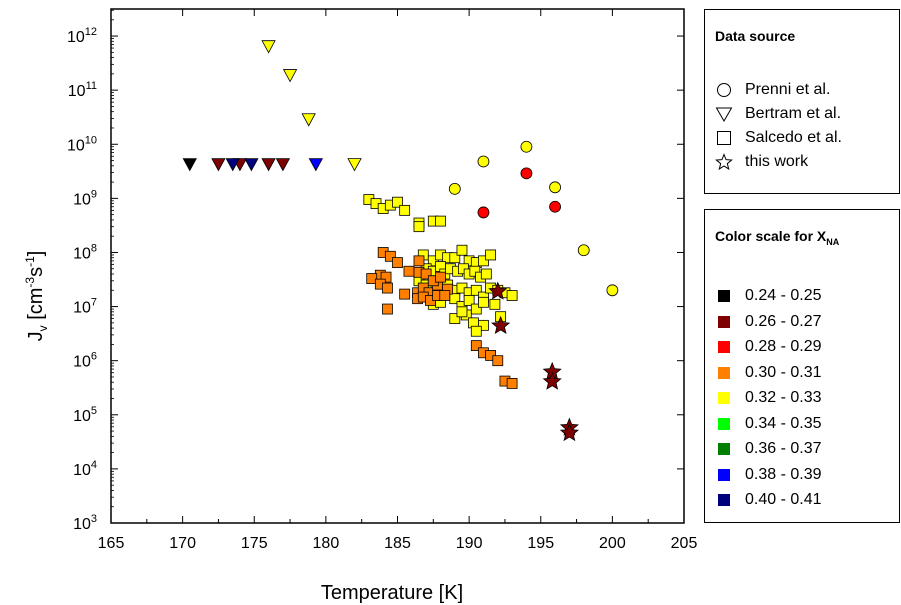 The image size is (901, 605). I want to click on legend-entry-color: 0.36 - 0.37, so click(768, 449).